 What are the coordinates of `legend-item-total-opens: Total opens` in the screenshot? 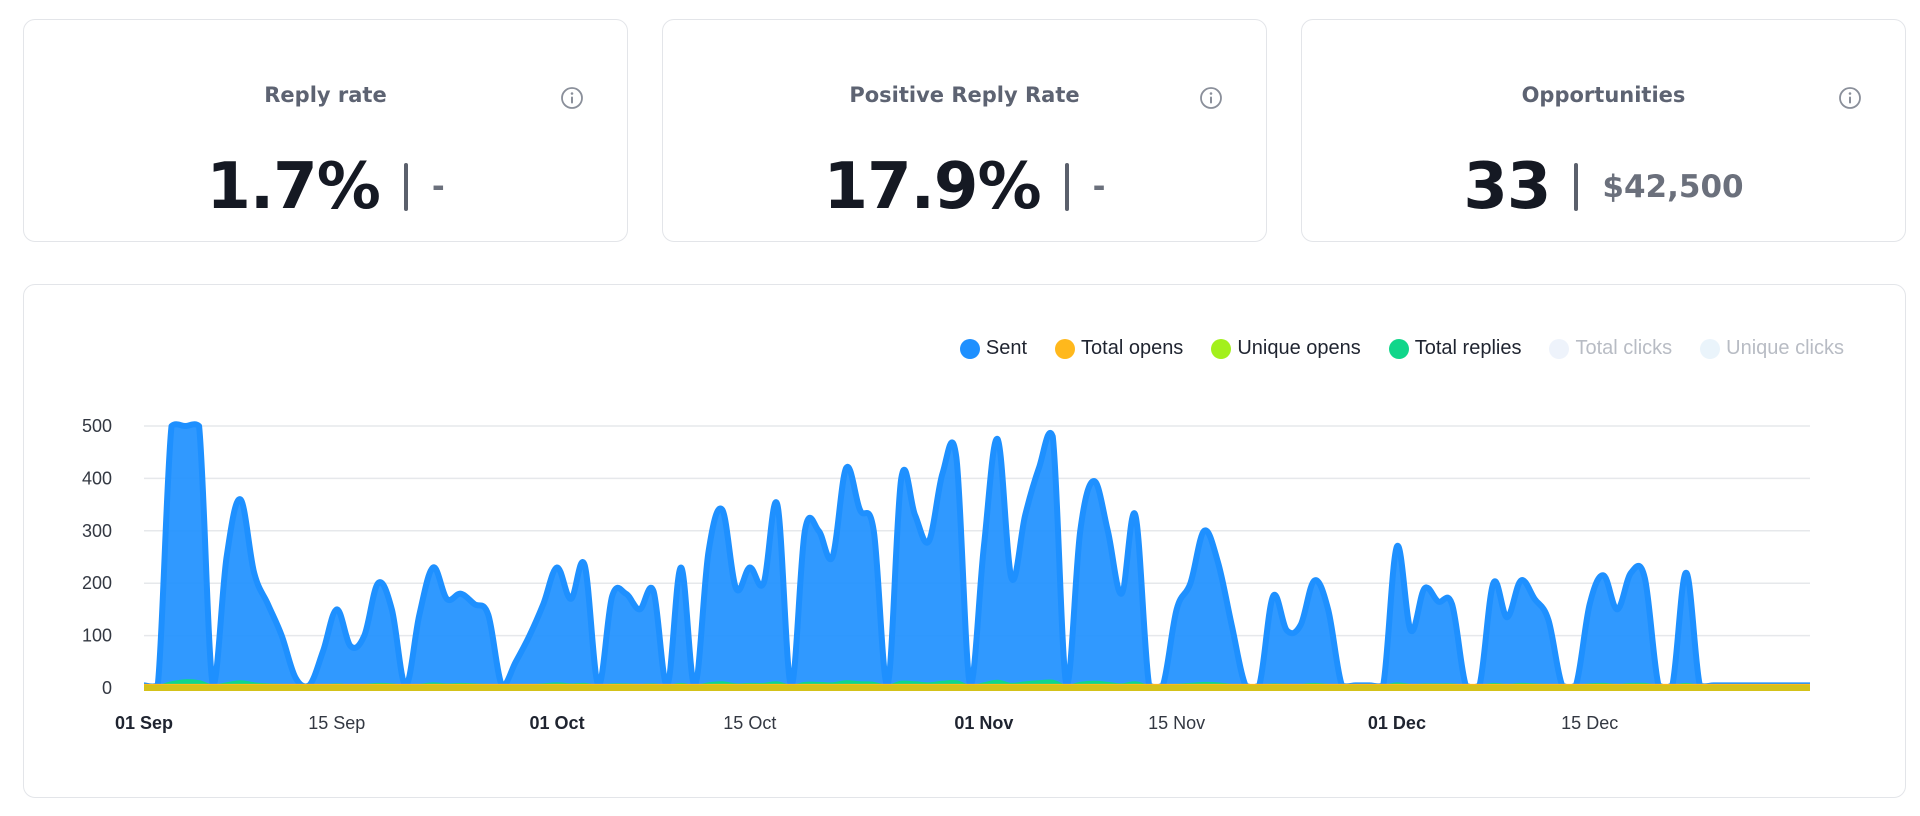 It's located at (1119, 348).